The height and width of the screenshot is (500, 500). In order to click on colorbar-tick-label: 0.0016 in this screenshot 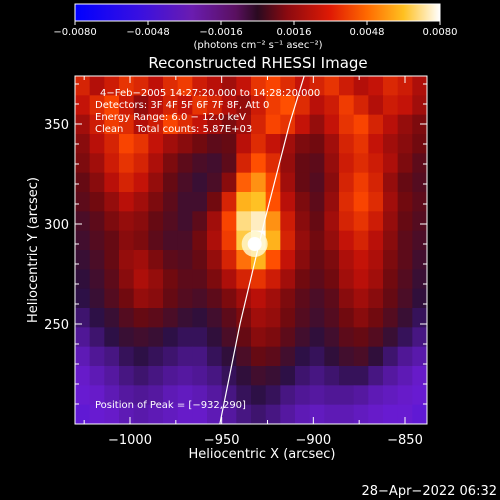, I will do `click(294, 32)`.